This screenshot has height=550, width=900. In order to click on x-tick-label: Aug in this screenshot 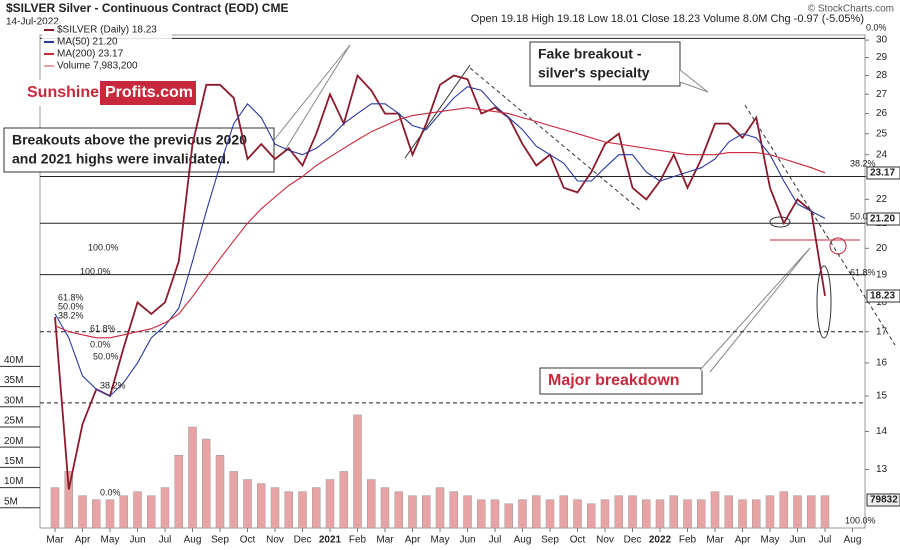, I will do `click(523, 540)`.